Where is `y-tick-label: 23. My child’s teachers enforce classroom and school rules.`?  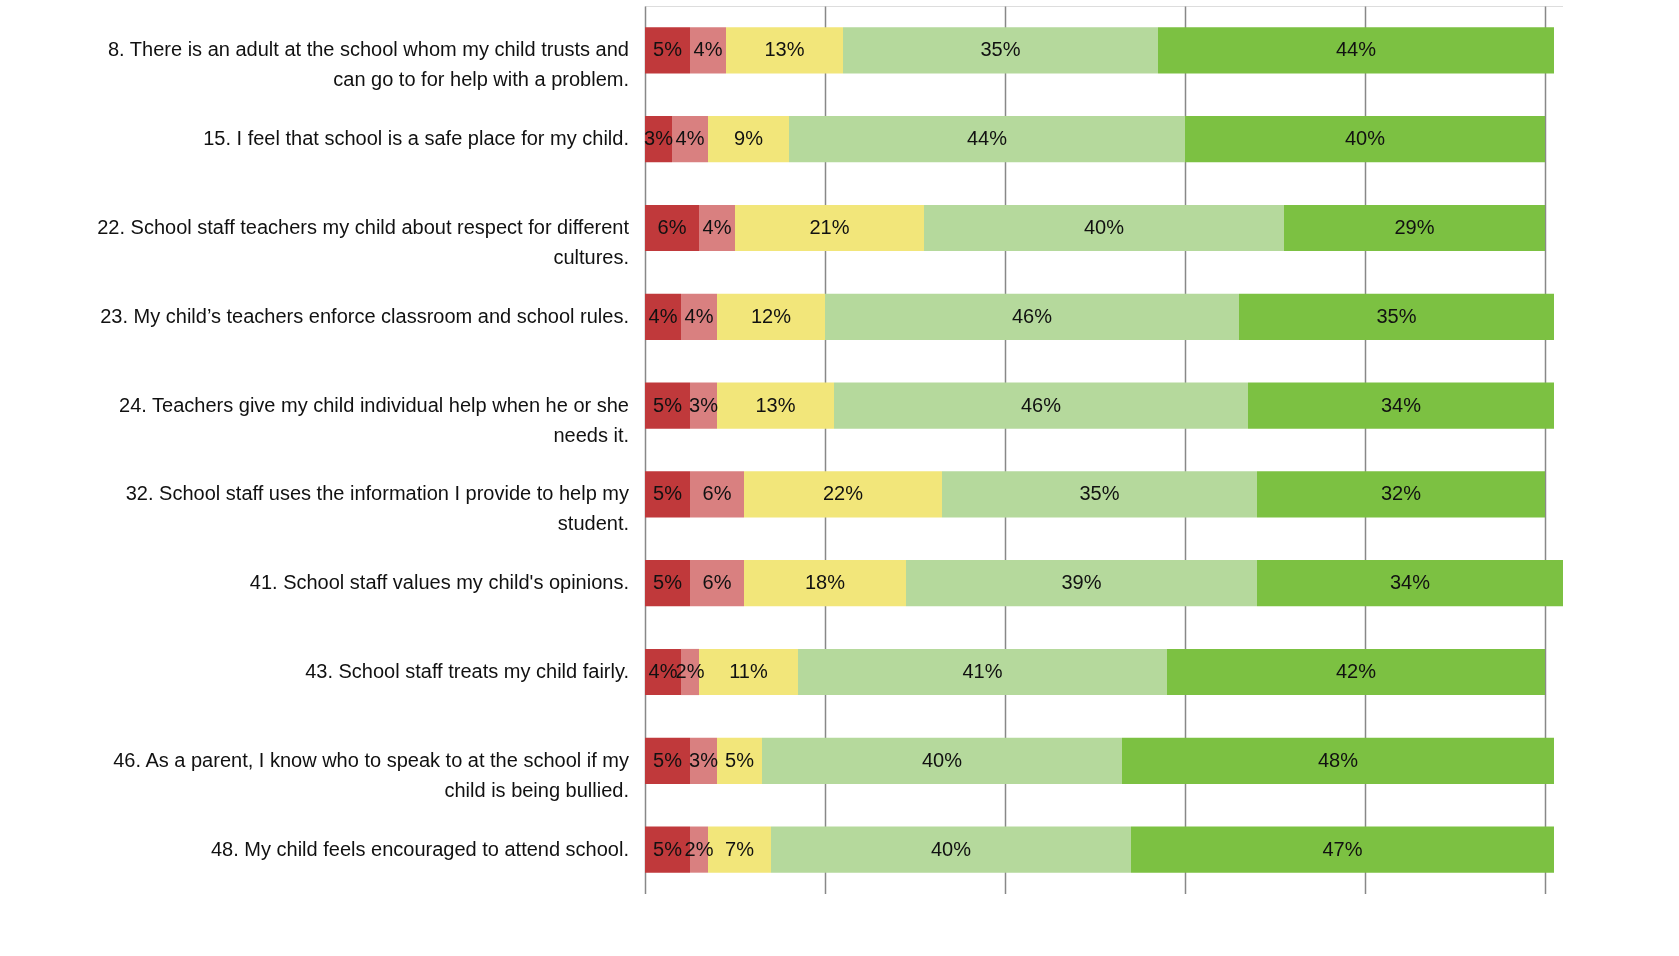 y-tick-label: 23. My child’s teachers enforce classroom and school rules. is located at coordinates (364, 315).